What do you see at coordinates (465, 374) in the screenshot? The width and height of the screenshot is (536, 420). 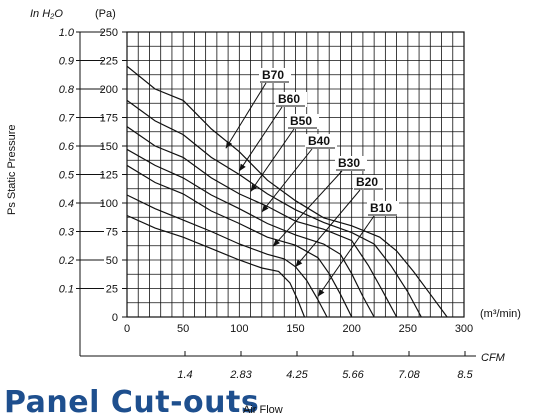 I see `cfm-tick-label: 8.5` at bounding box center [465, 374].